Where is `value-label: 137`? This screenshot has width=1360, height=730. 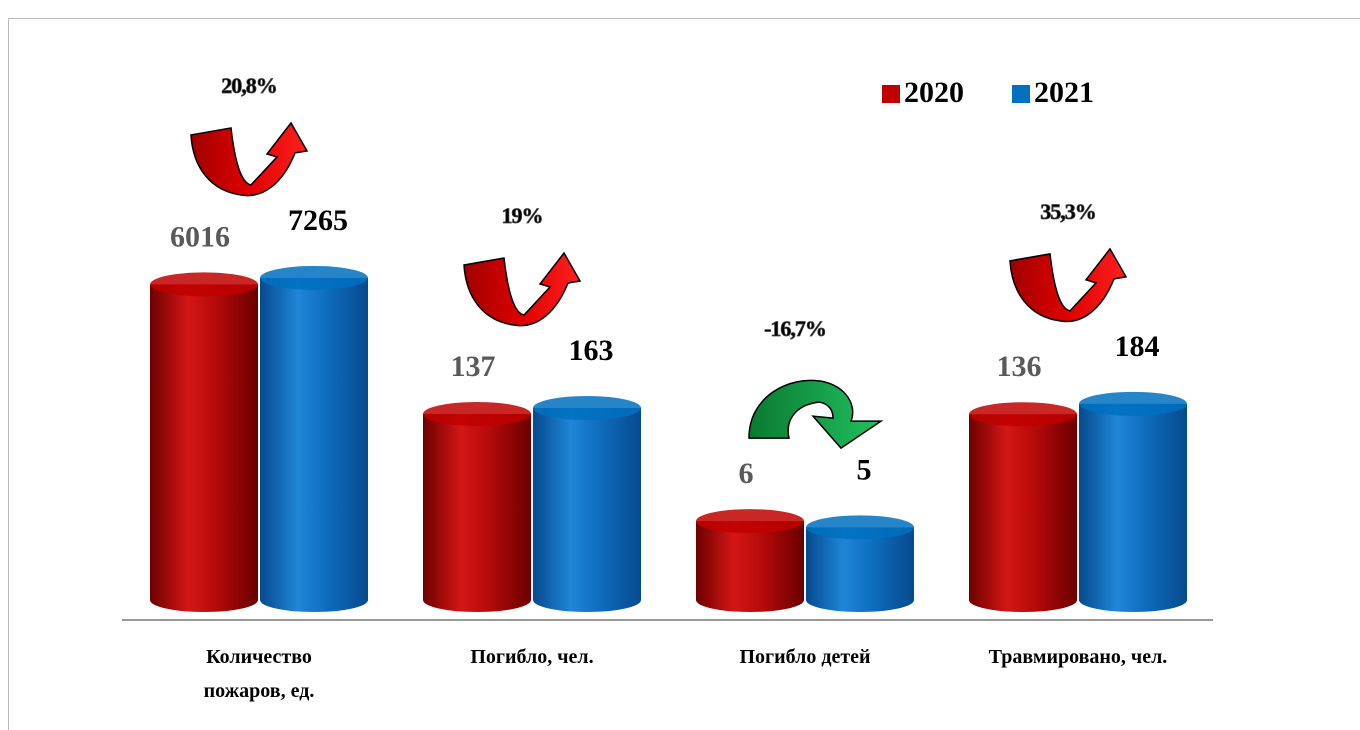
value-label: 137 is located at coordinates (473, 366).